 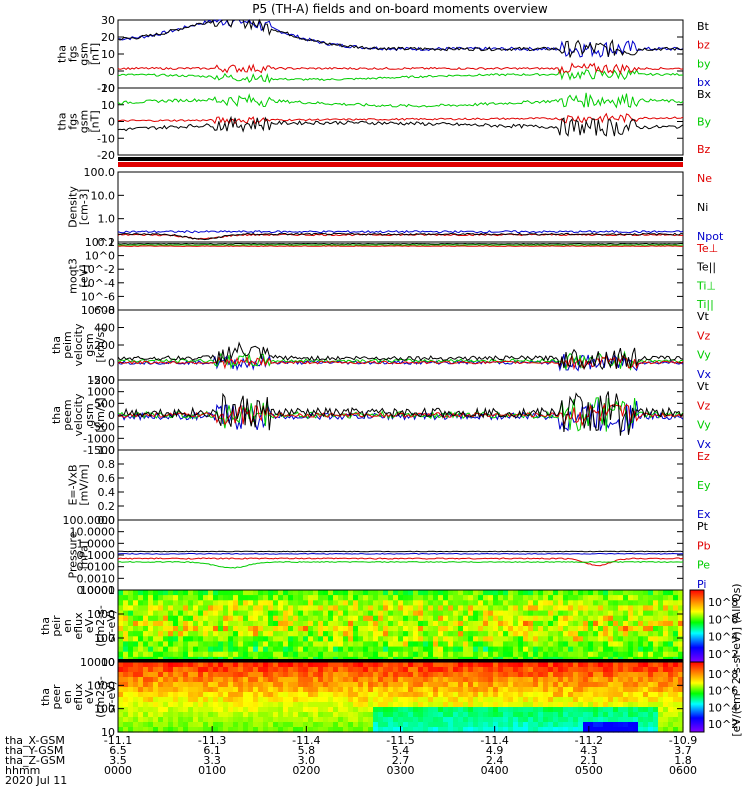 I want to click on ephemeris-value: 1.8, so click(x=683, y=760).